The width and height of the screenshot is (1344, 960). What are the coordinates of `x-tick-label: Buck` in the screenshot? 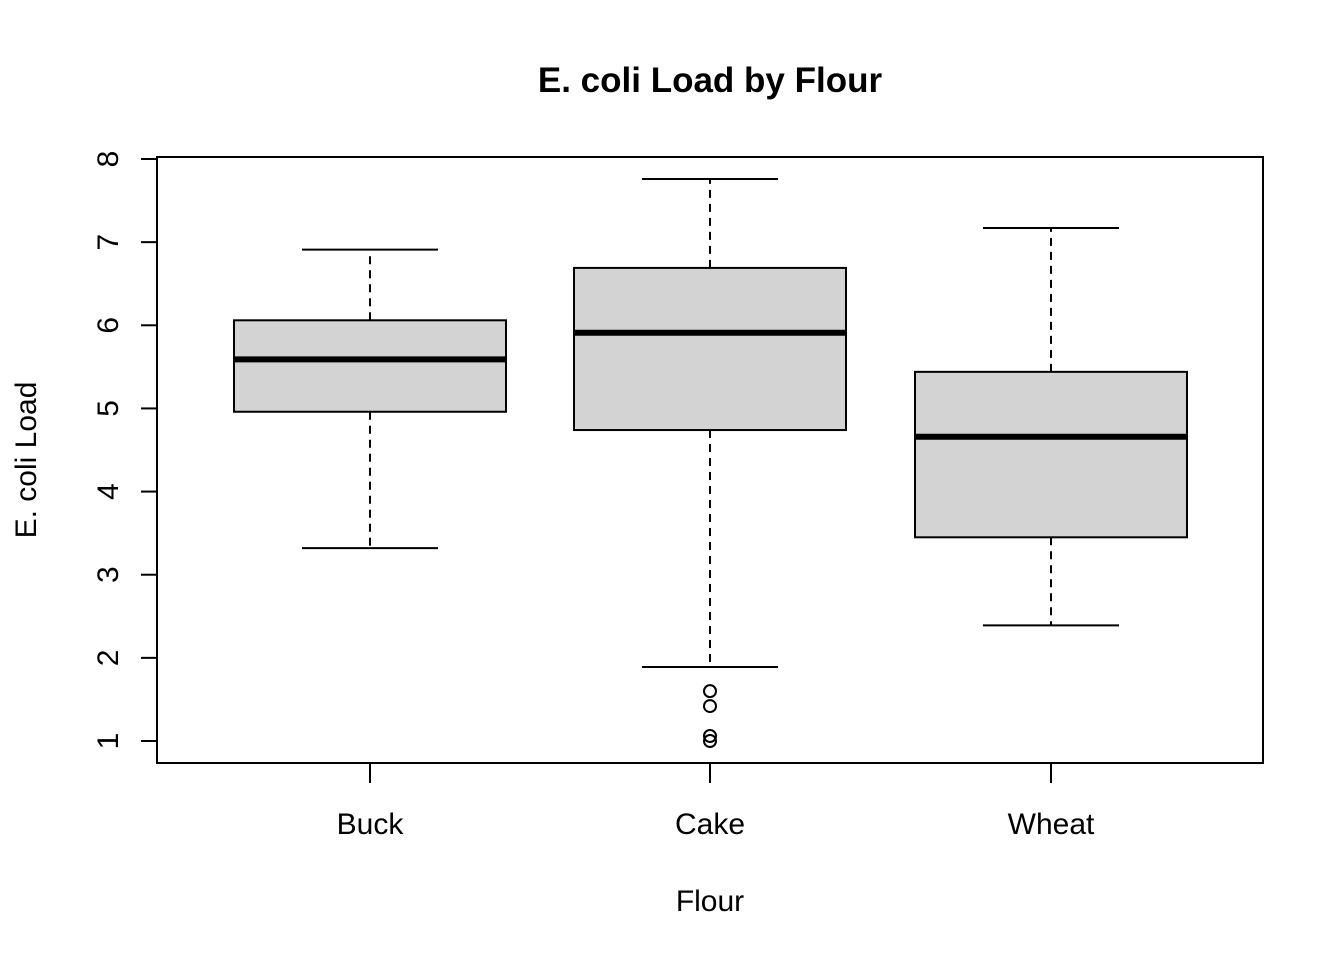 It's located at (371, 824).